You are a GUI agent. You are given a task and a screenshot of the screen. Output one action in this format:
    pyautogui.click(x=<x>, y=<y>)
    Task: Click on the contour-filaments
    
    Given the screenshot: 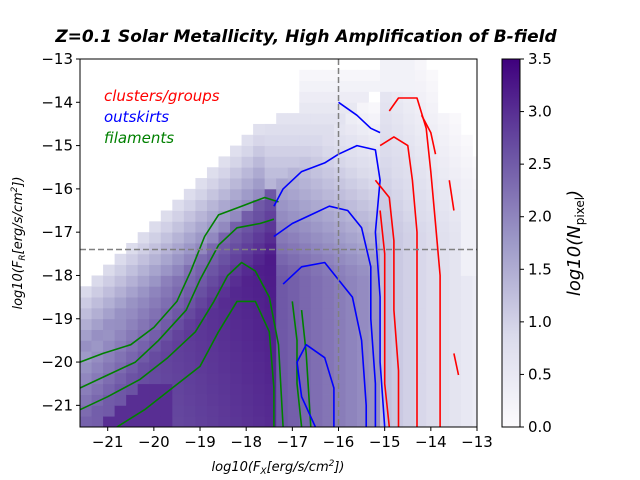 What is the action you would take?
    pyautogui.click(x=195, y=363)
    